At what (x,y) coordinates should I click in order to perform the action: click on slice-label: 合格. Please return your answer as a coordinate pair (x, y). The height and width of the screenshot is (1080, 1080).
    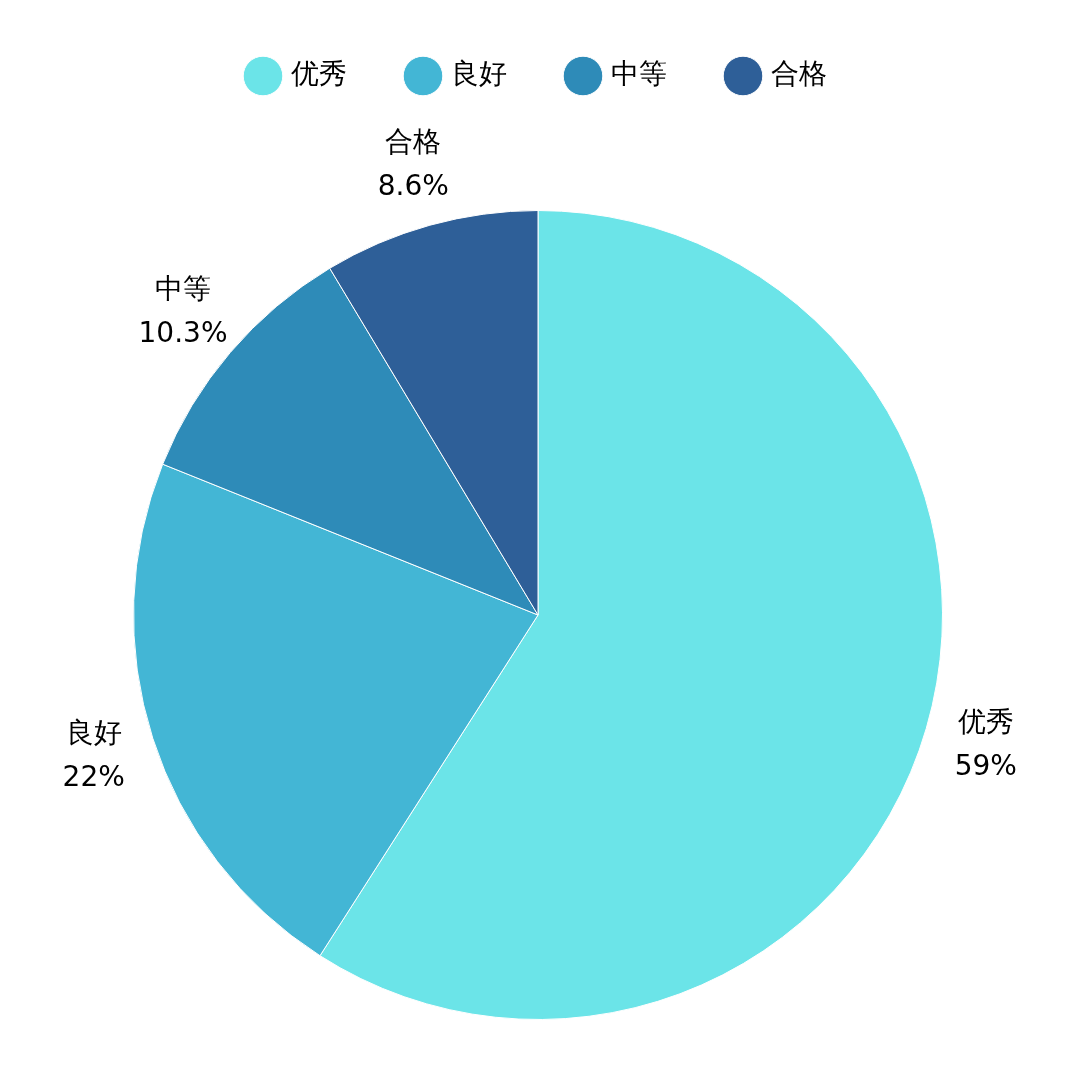
    Looking at the image, I should click on (413, 141).